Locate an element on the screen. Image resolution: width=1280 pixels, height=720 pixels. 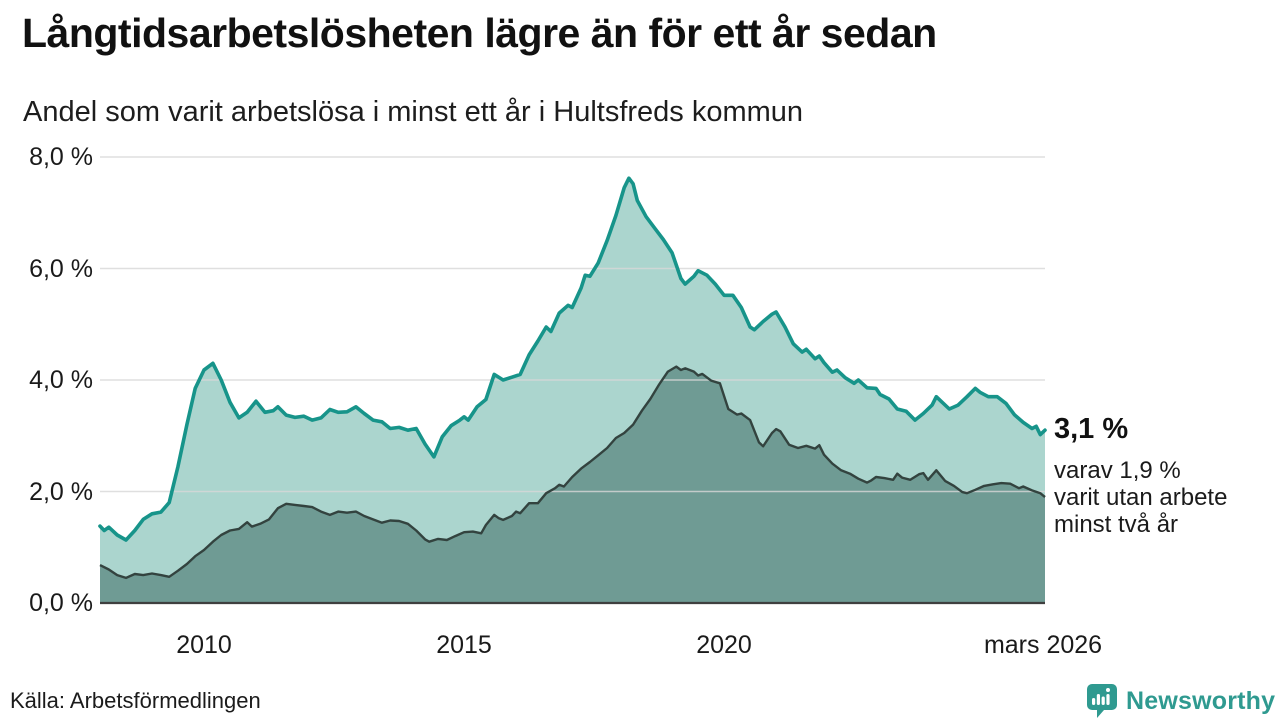
annotation-line-1: varav 1,9 % is located at coordinates (1117, 470).